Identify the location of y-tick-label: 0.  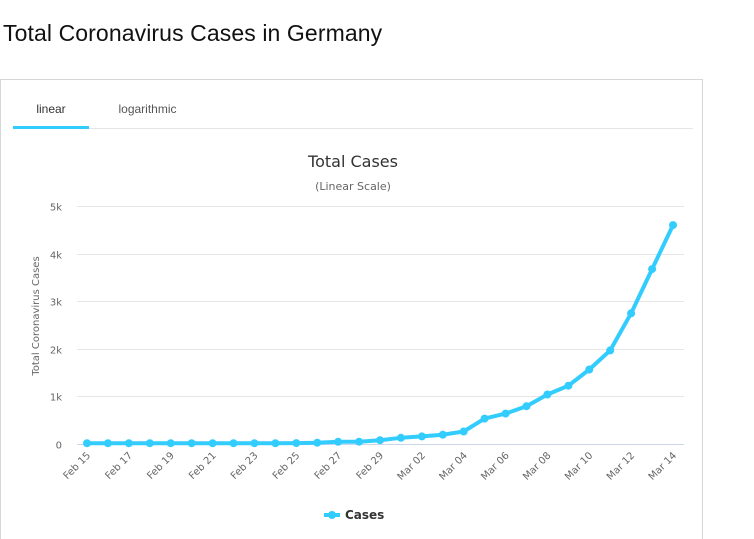
(59, 446).